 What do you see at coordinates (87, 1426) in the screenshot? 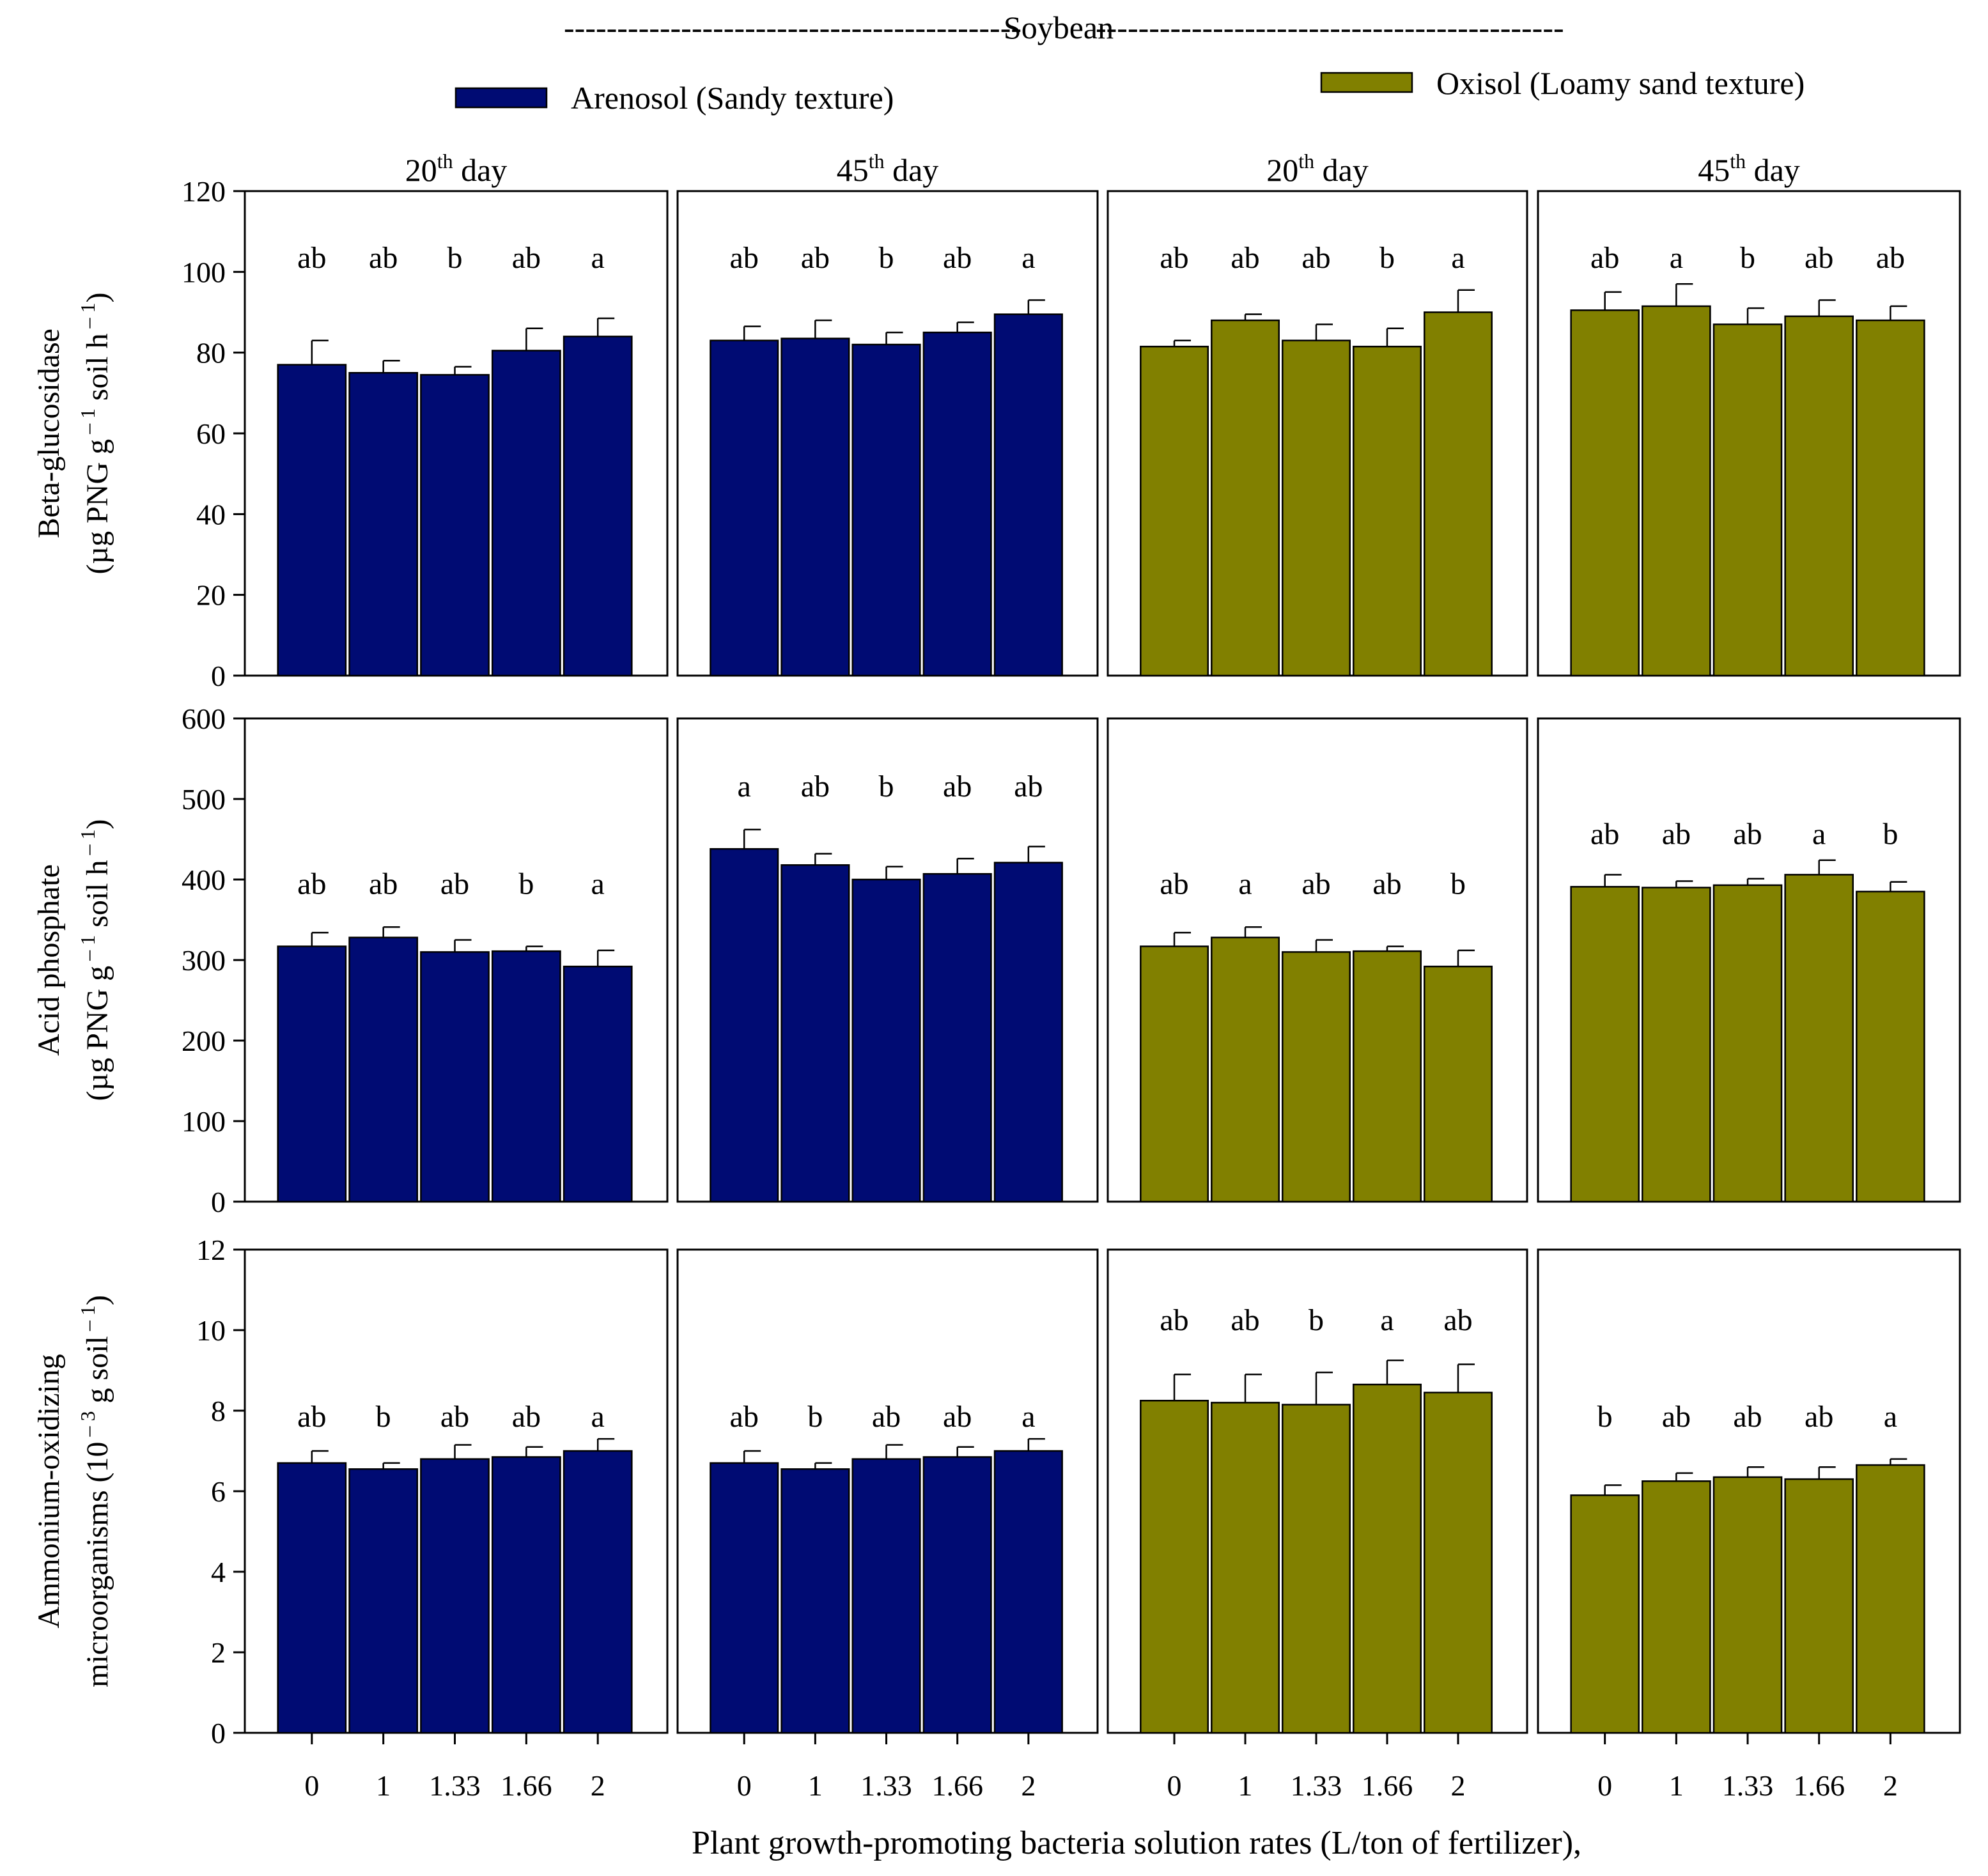
I see `y-axis-label-exponent: – 3` at bounding box center [87, 1426].